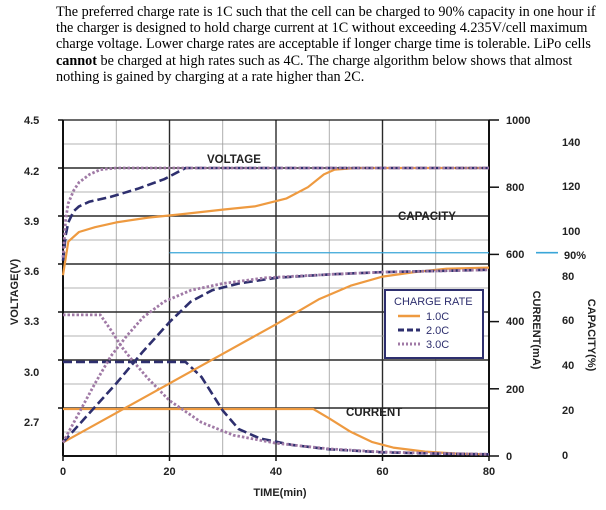 The height and width of the screenshot is (510, 606). Describe the element at coordinates (31, 172) in the screenshot. I see `voltage-tick: 4.2` at that location.